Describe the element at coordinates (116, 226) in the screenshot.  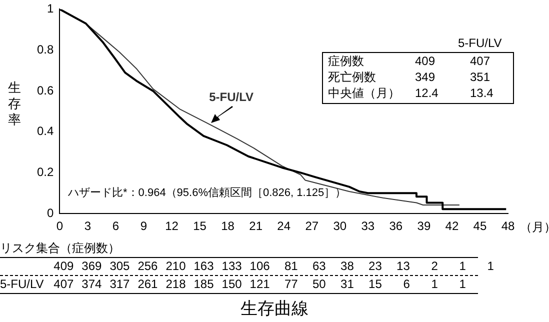
I see `x-tick-label: 6` at that location.